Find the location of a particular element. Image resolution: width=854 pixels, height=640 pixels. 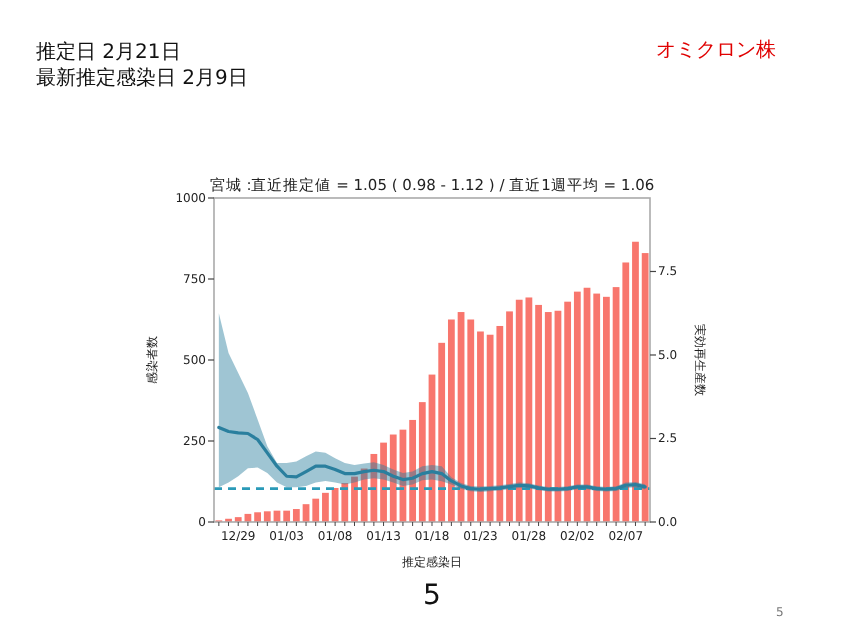

text: 最新推定感染日 2月9日 is located at coordinates (142, 78).